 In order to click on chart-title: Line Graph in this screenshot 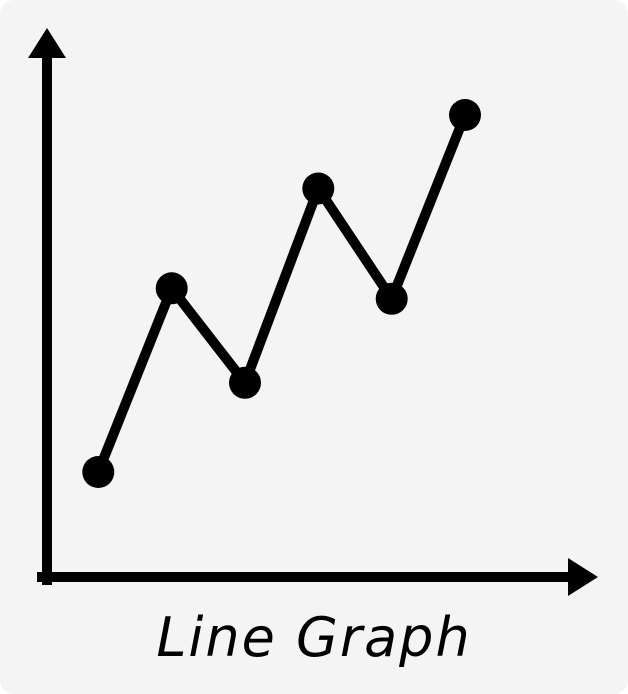, I will do `click(314, 637)`.